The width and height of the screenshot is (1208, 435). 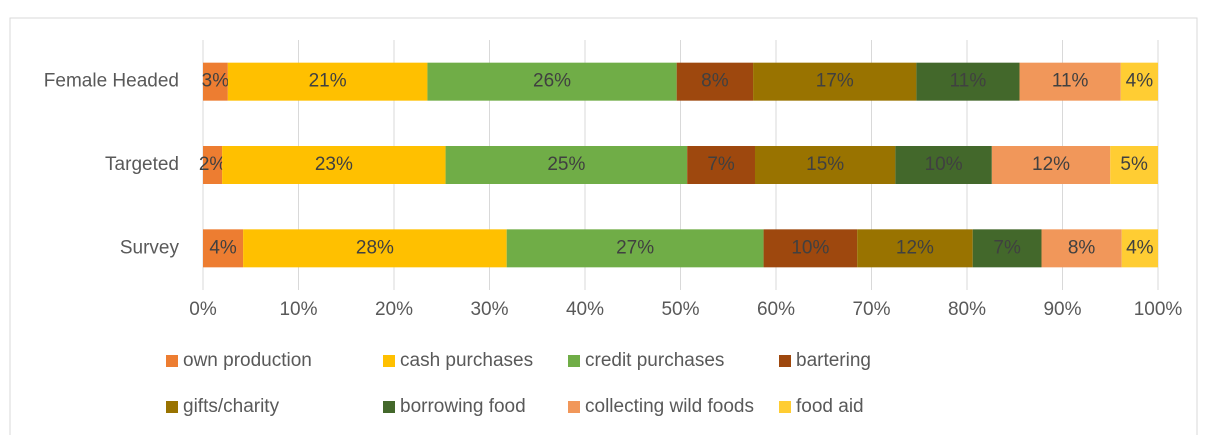 I want to click on legend-label: gifts/charity, so click(x=231, y=406).